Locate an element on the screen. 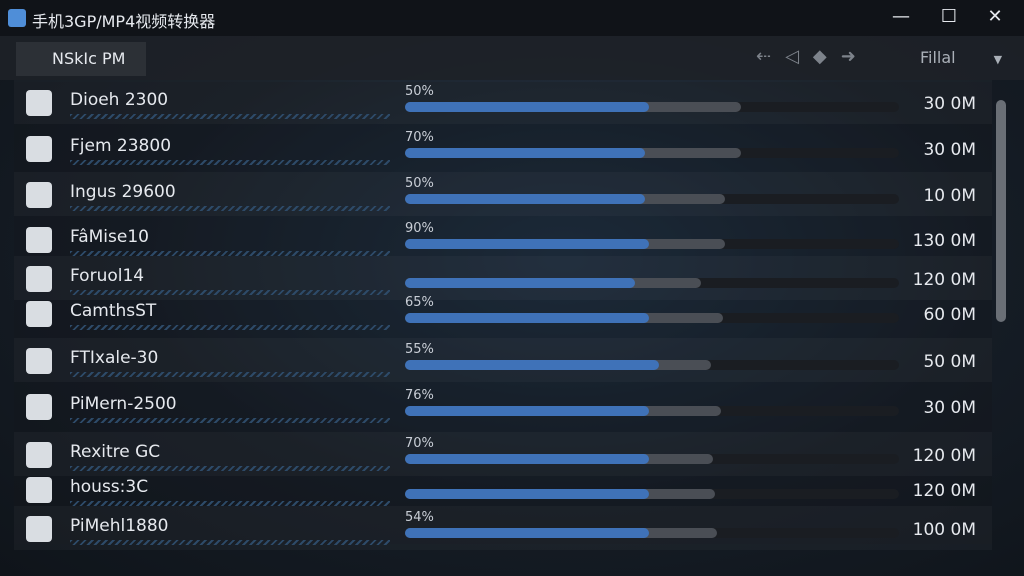  filter-dropdown: Fillal ▼ is located at coordinates (961, 57).